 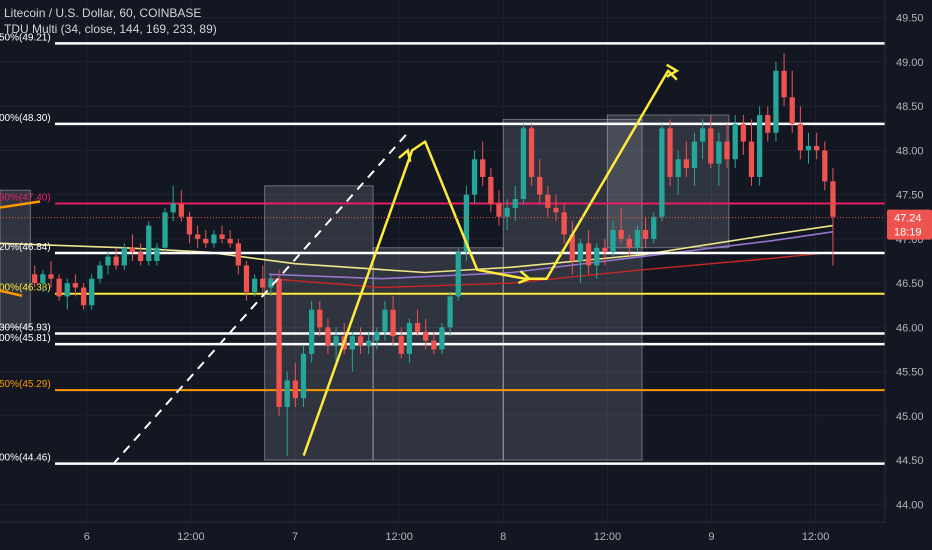 What do you see at coordinates (25, 338) in the screenshot?
I see `fib-level-label: 00%(45.81)` at bounding box center [25, 338].